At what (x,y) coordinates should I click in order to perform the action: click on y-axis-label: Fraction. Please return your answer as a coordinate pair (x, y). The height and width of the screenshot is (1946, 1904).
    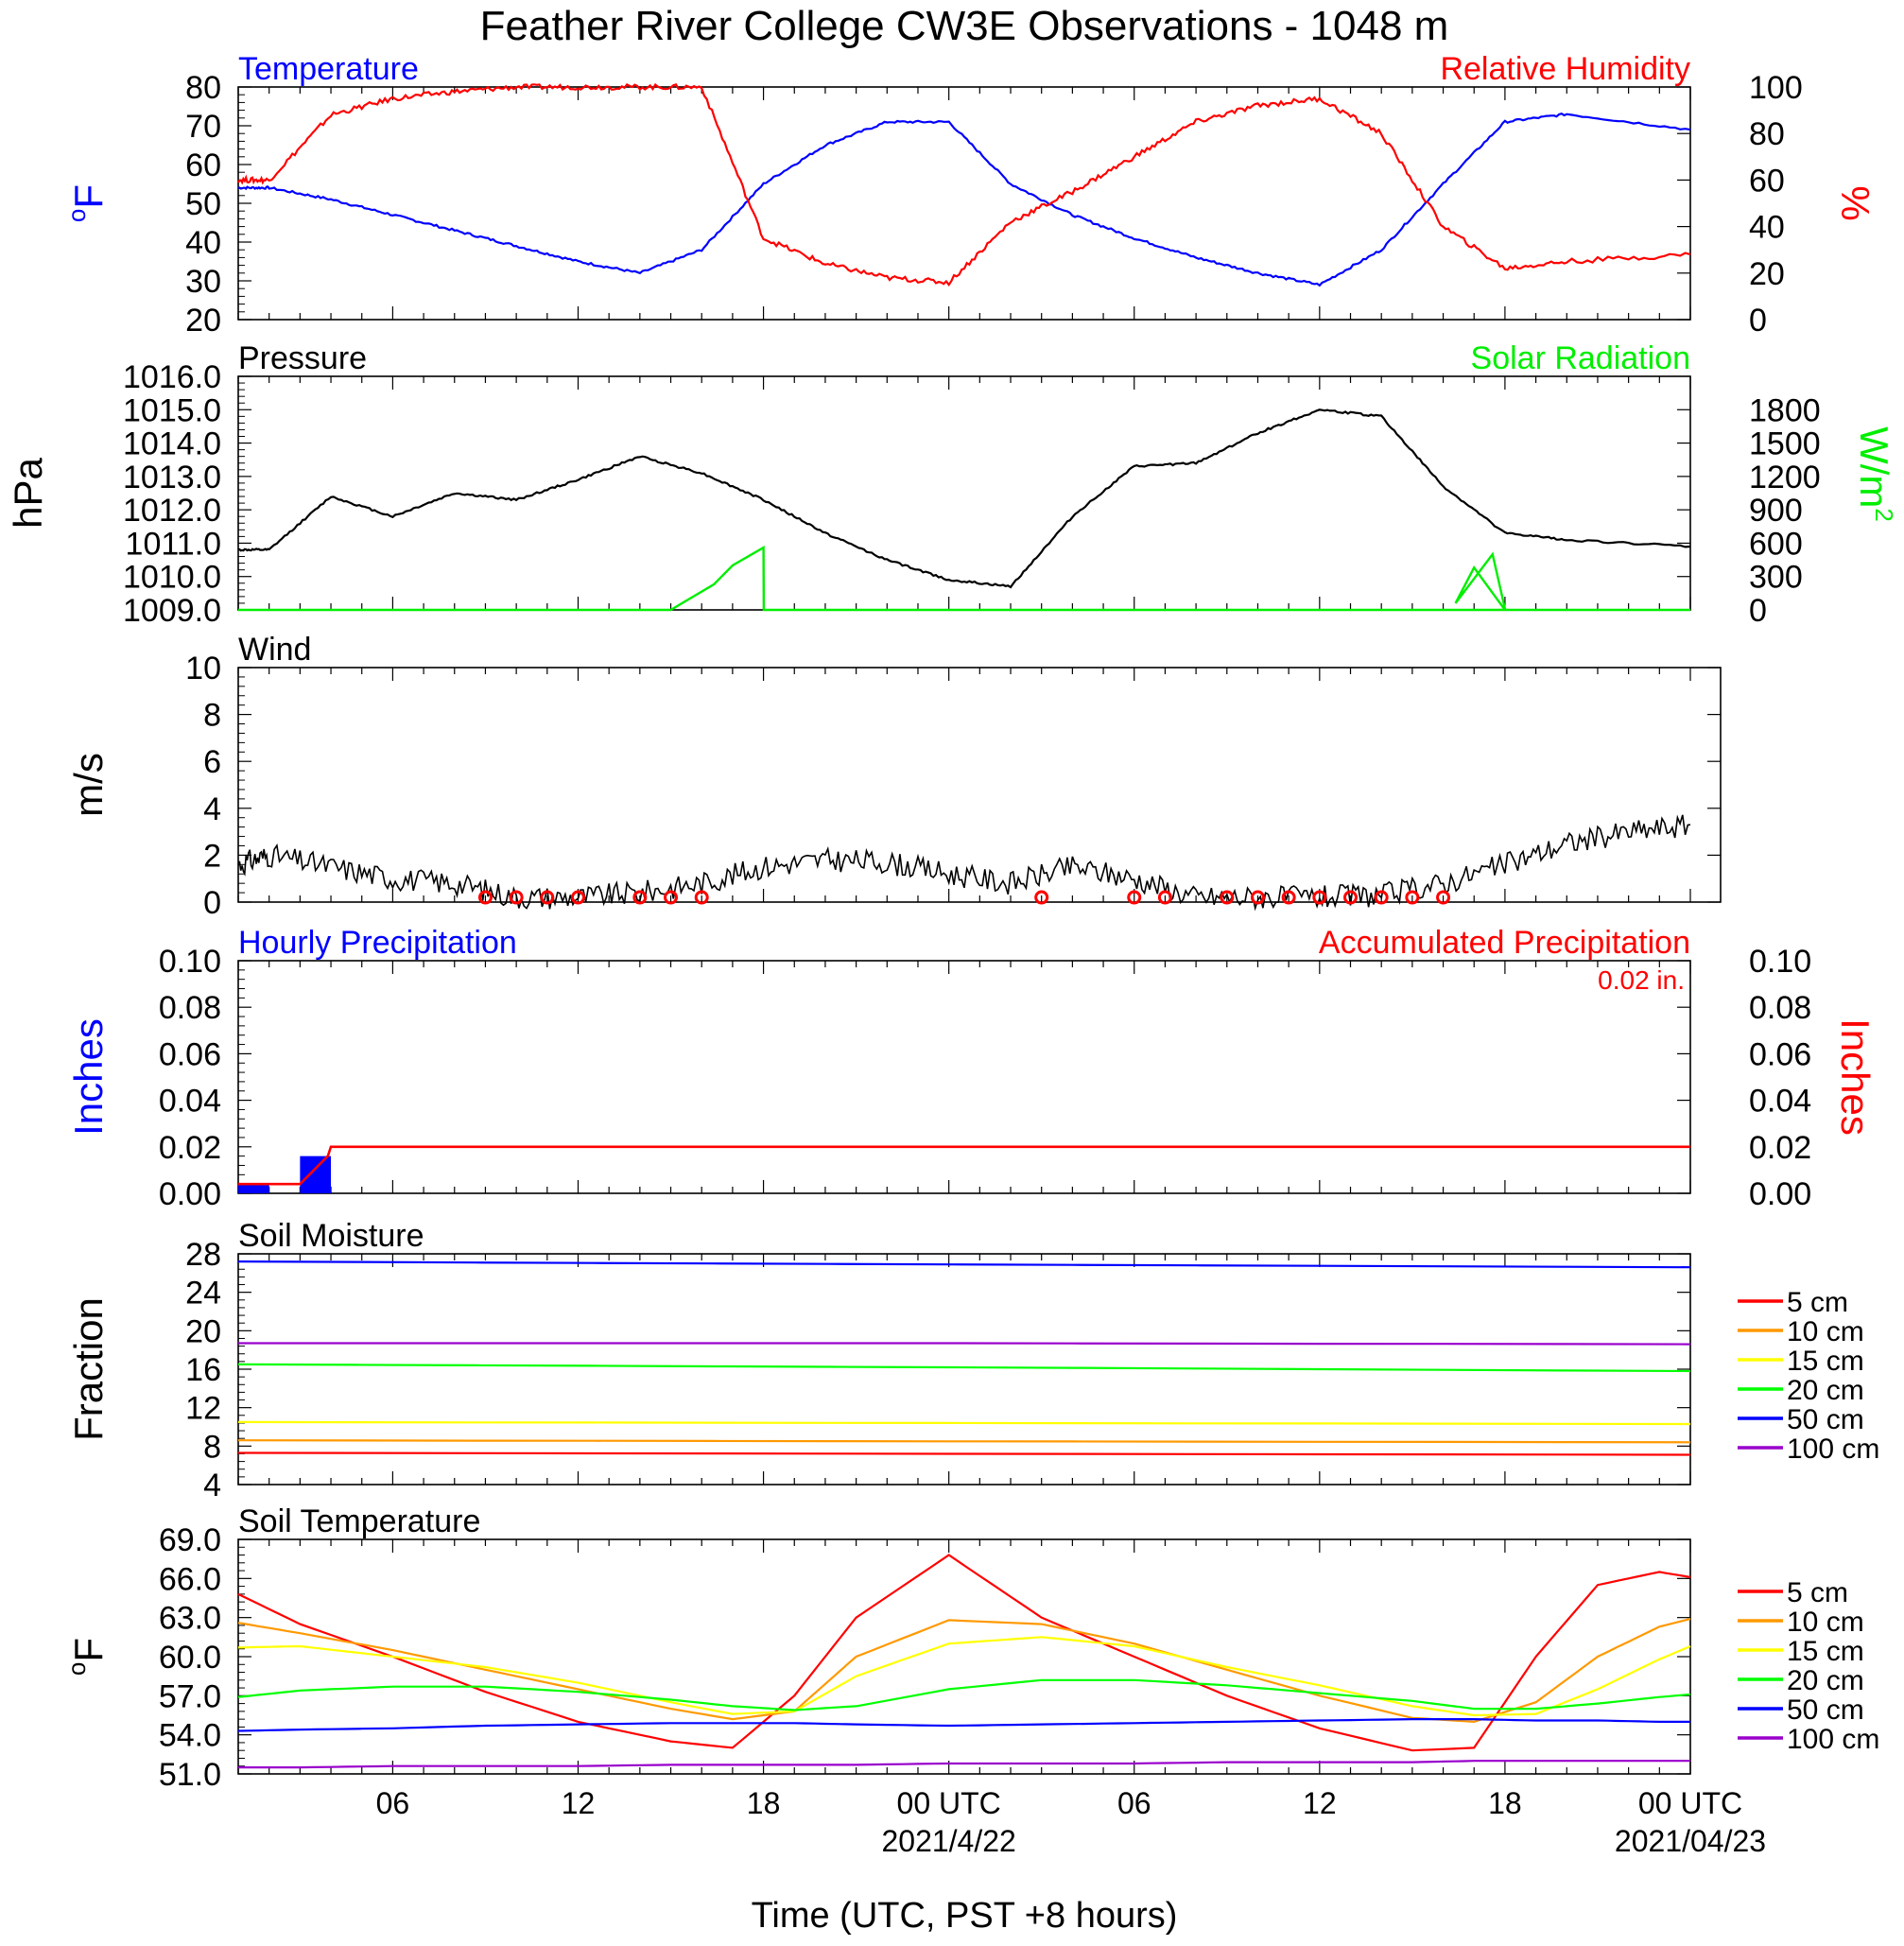
    Looking at the image, I should click on (89, 1369).